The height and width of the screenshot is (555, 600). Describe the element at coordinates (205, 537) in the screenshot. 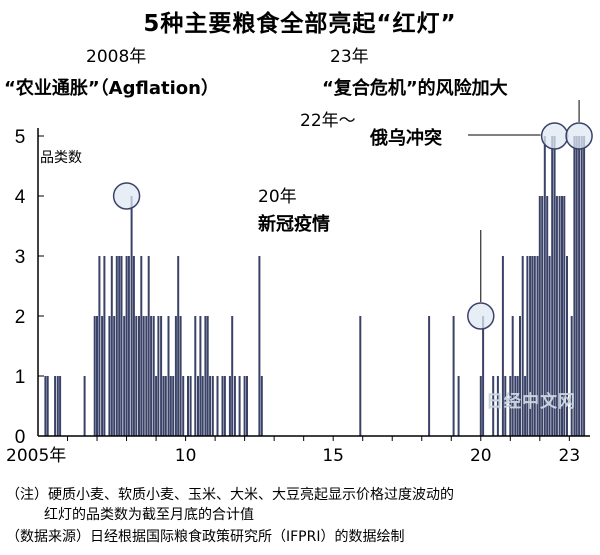

I see `source-note: （数据来源）日经根据国际粮食政策研究所（IFPRI）的数据绘制` at that location.